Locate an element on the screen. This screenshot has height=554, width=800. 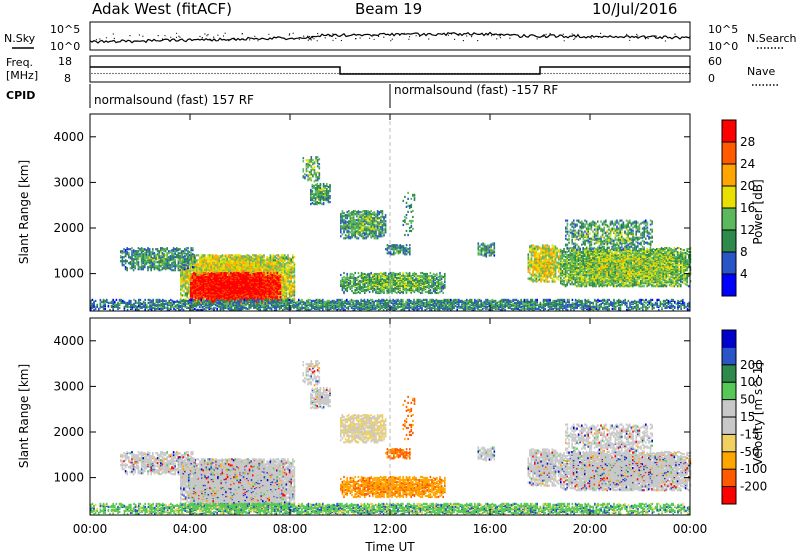
noise-left-label: N.Sky is located at coordinates (20, 38).